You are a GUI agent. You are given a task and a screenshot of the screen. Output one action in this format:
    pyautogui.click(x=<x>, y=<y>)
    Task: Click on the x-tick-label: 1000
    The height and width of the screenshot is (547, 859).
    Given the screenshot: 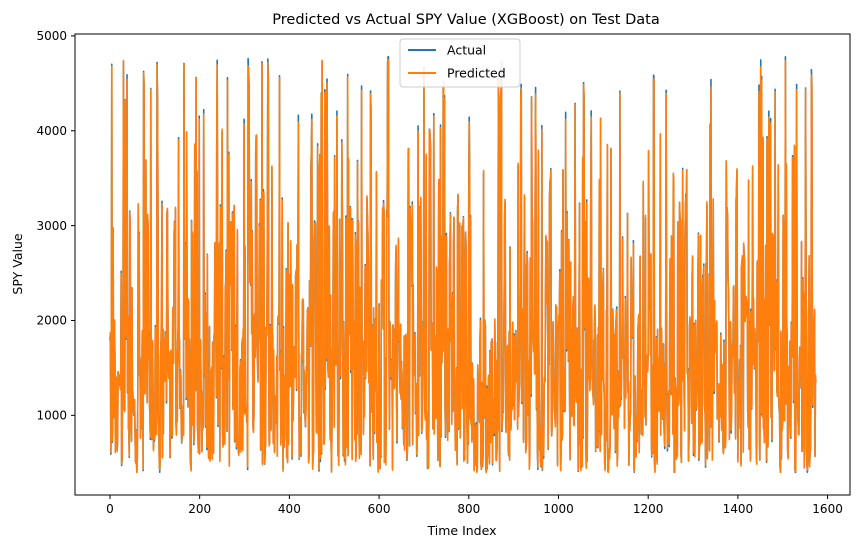 What is the action you would take?
    pyautogui.click(x=558, y=509)
    